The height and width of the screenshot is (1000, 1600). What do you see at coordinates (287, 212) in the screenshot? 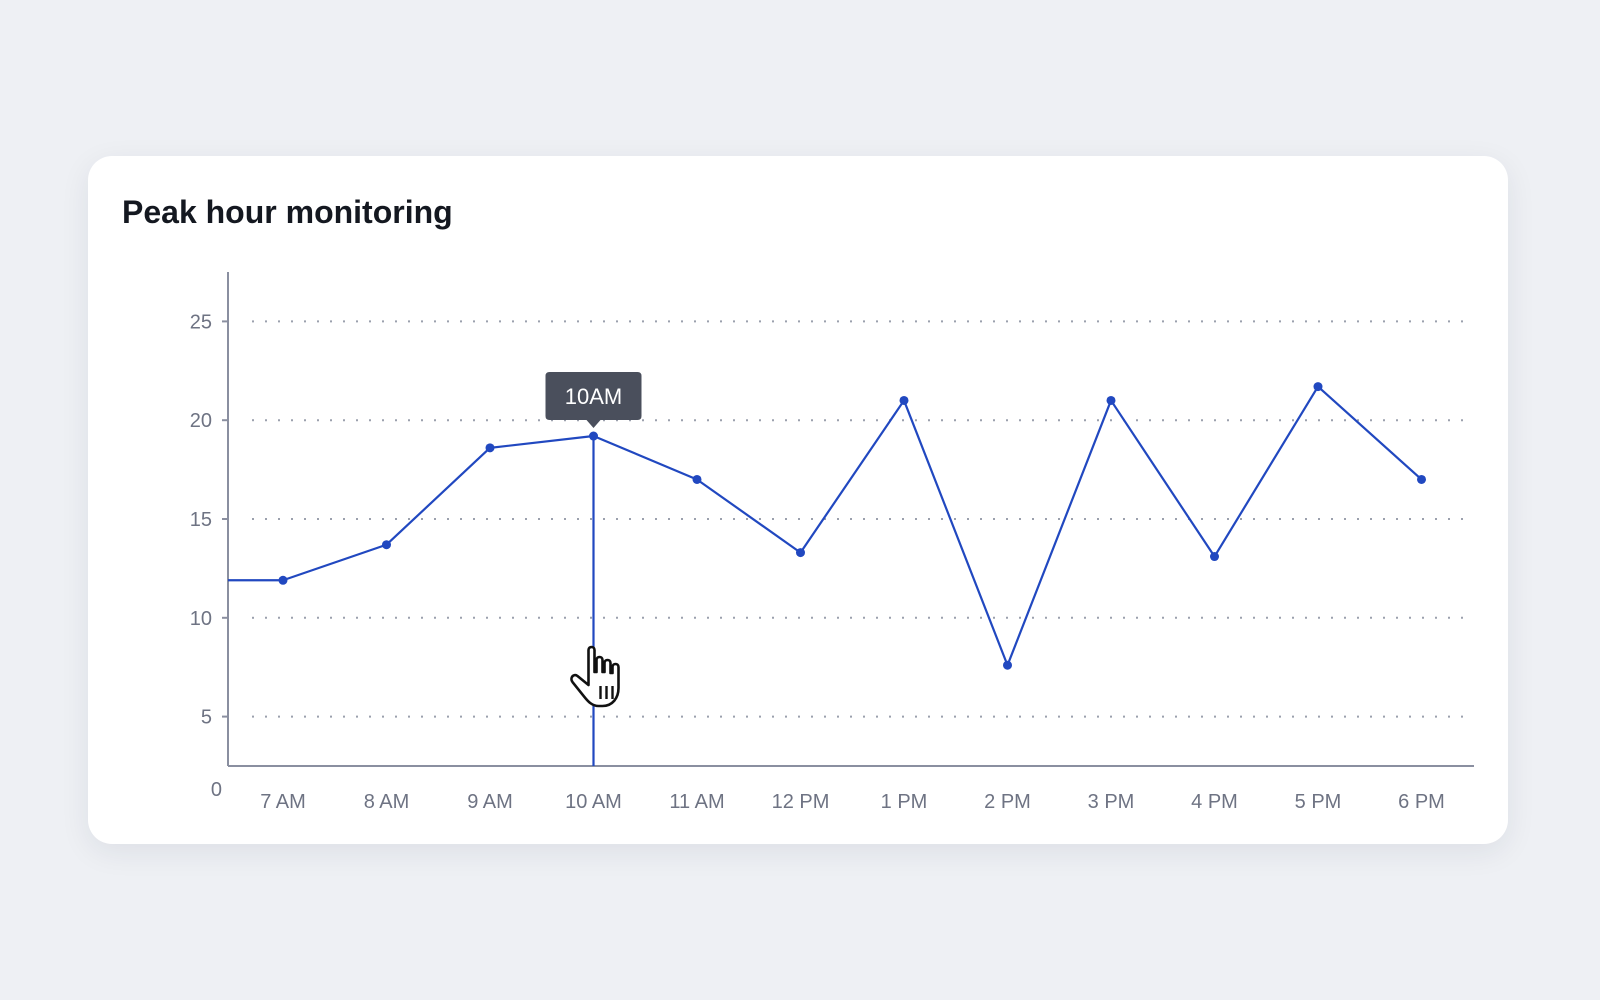
I see `chart-title: Peak hour monitoring` at bounding box center [287, 212].